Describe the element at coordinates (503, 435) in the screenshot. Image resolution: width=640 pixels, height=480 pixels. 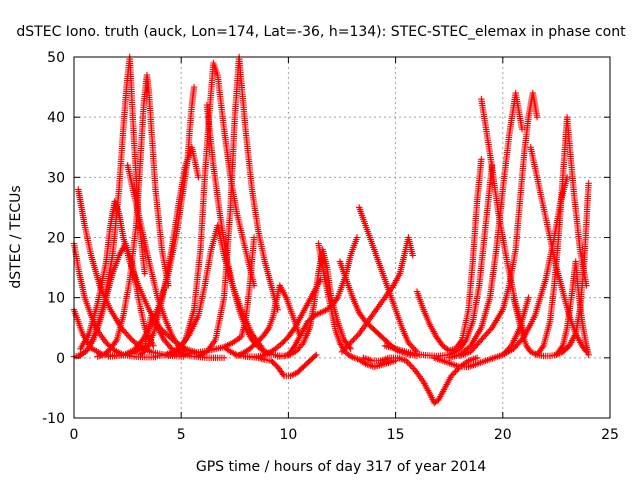
I see `x-tick-label: 20` at that location.